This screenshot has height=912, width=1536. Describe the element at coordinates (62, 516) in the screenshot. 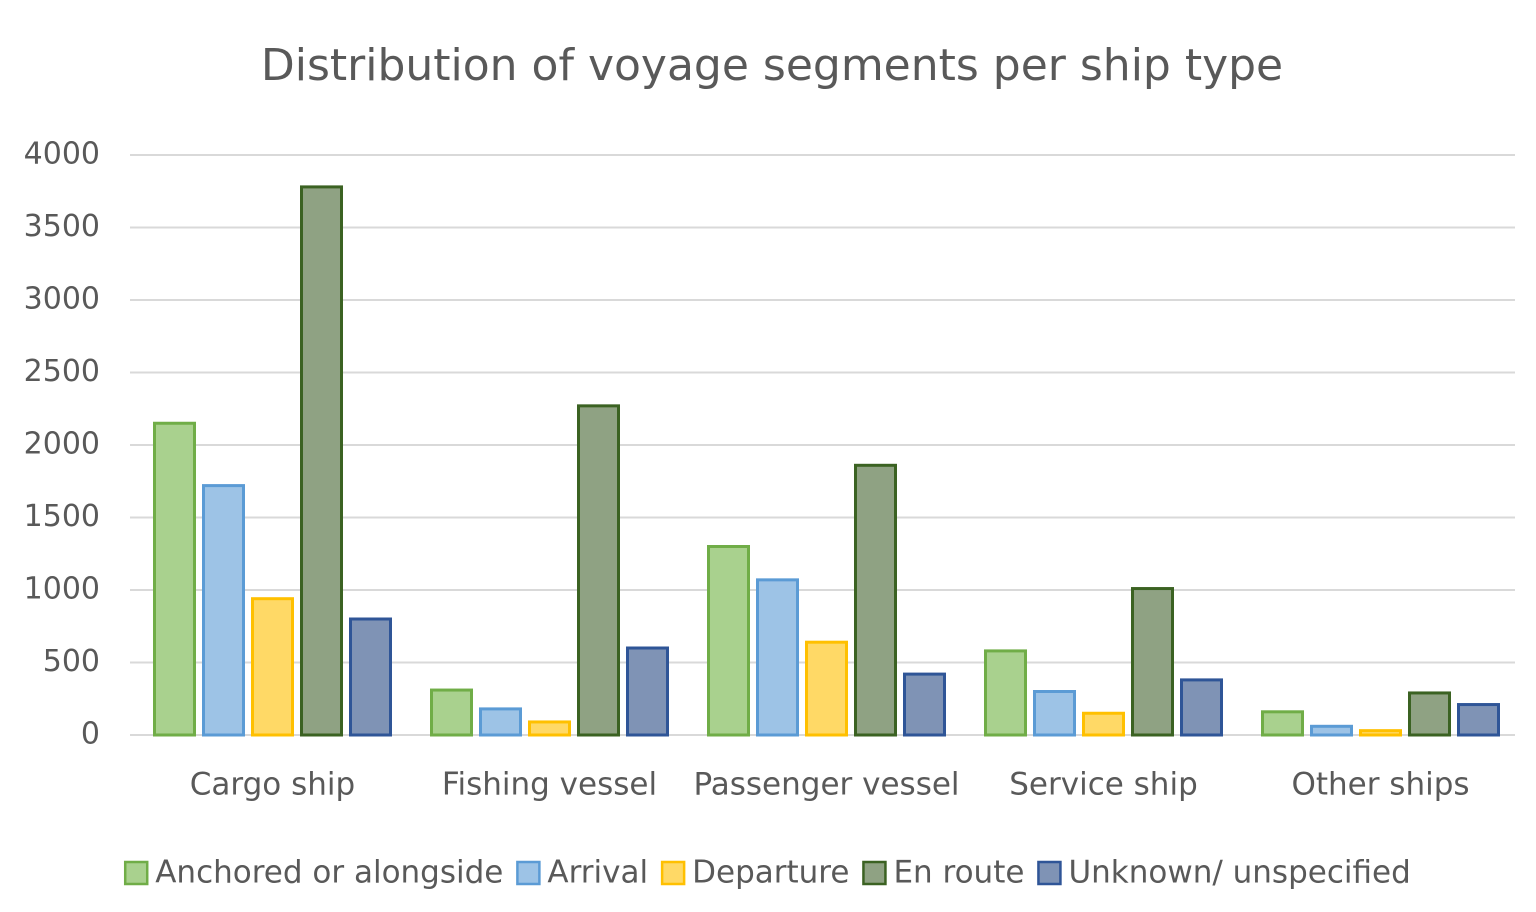

I see `y-tick-label: 1500` at that location.